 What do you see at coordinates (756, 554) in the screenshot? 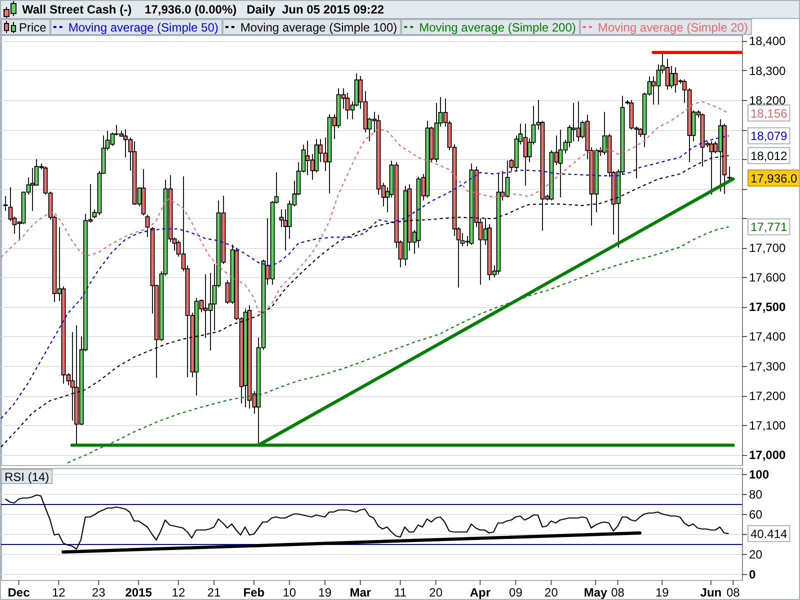
I see `y-tick-label: 20` at bounding box center [756, 554].